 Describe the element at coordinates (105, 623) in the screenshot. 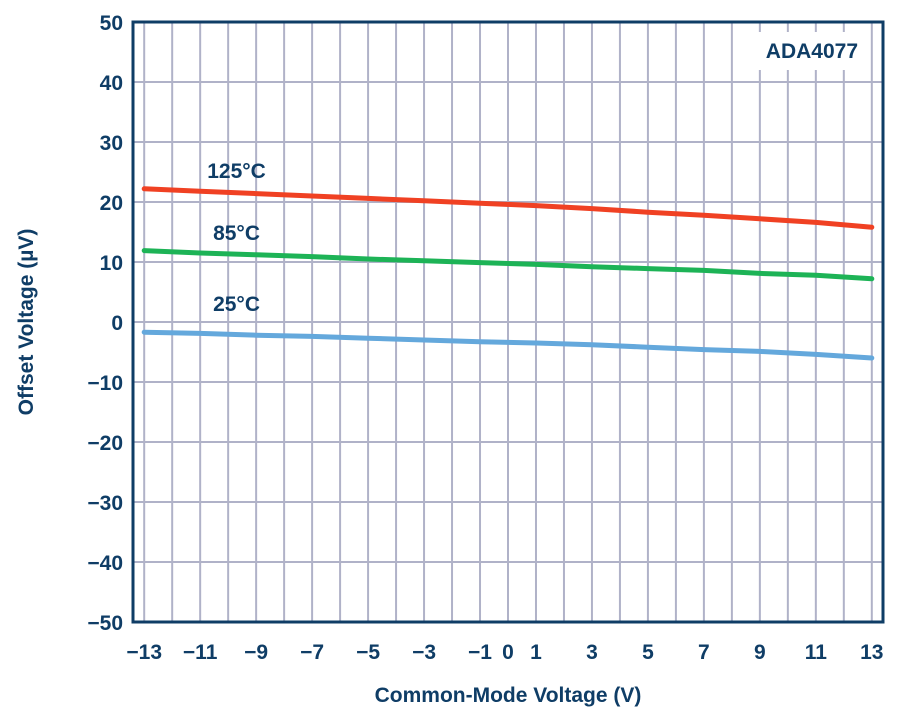

I see `y-tick-label: −50` at that location.